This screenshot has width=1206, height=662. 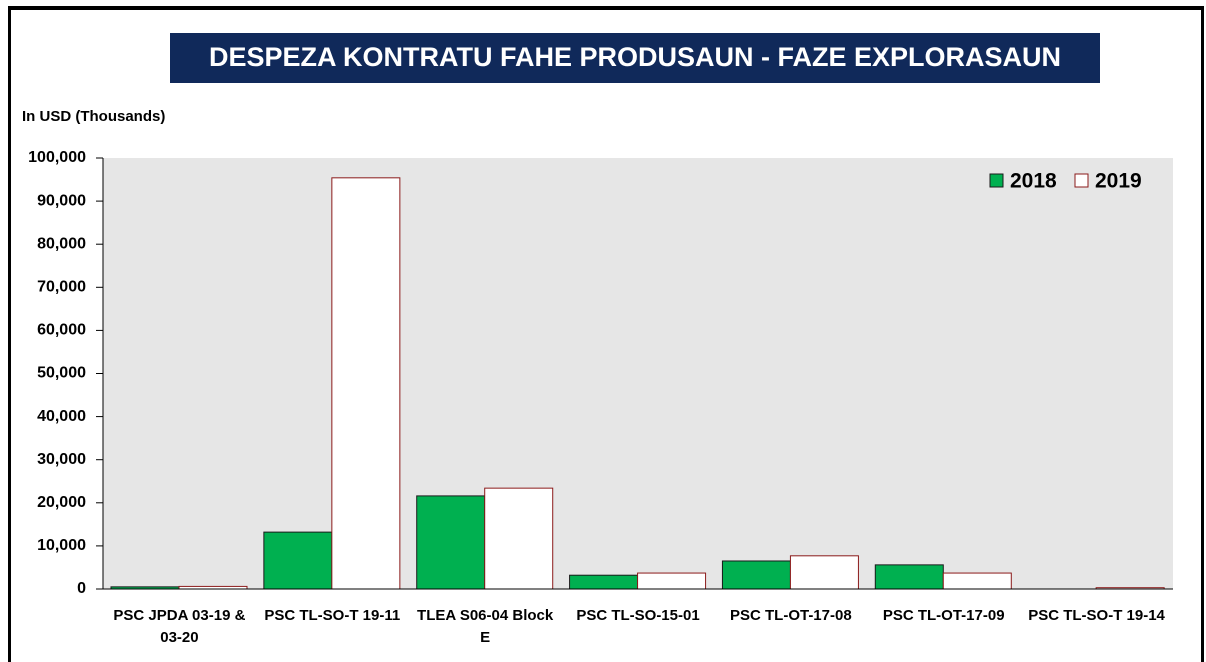 What do you see at coordinates (61, 416) in the screenshot?
I see `y-tick-label: 40,000` at bounding box center [61, 416].